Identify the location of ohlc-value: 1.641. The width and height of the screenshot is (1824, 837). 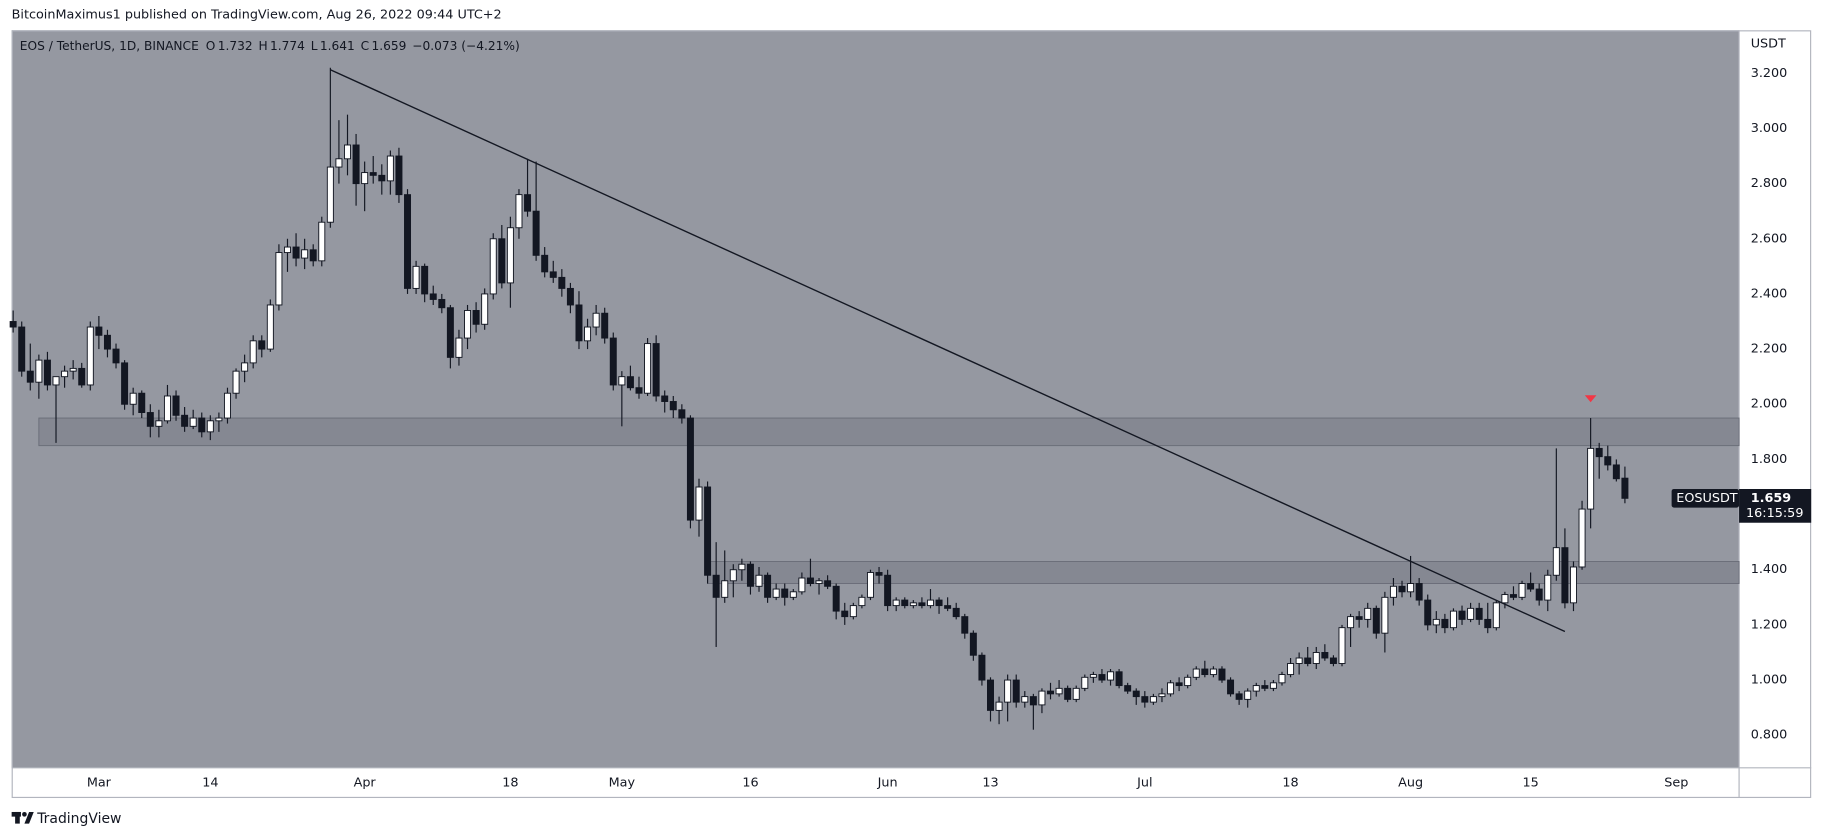
(337, 46).